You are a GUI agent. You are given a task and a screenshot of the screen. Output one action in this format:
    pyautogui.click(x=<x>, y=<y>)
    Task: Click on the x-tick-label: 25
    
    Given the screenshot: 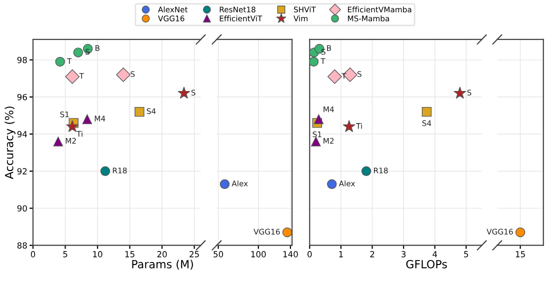 What is the action you would take?
    pyautogui.click(x=194, y=254)
    